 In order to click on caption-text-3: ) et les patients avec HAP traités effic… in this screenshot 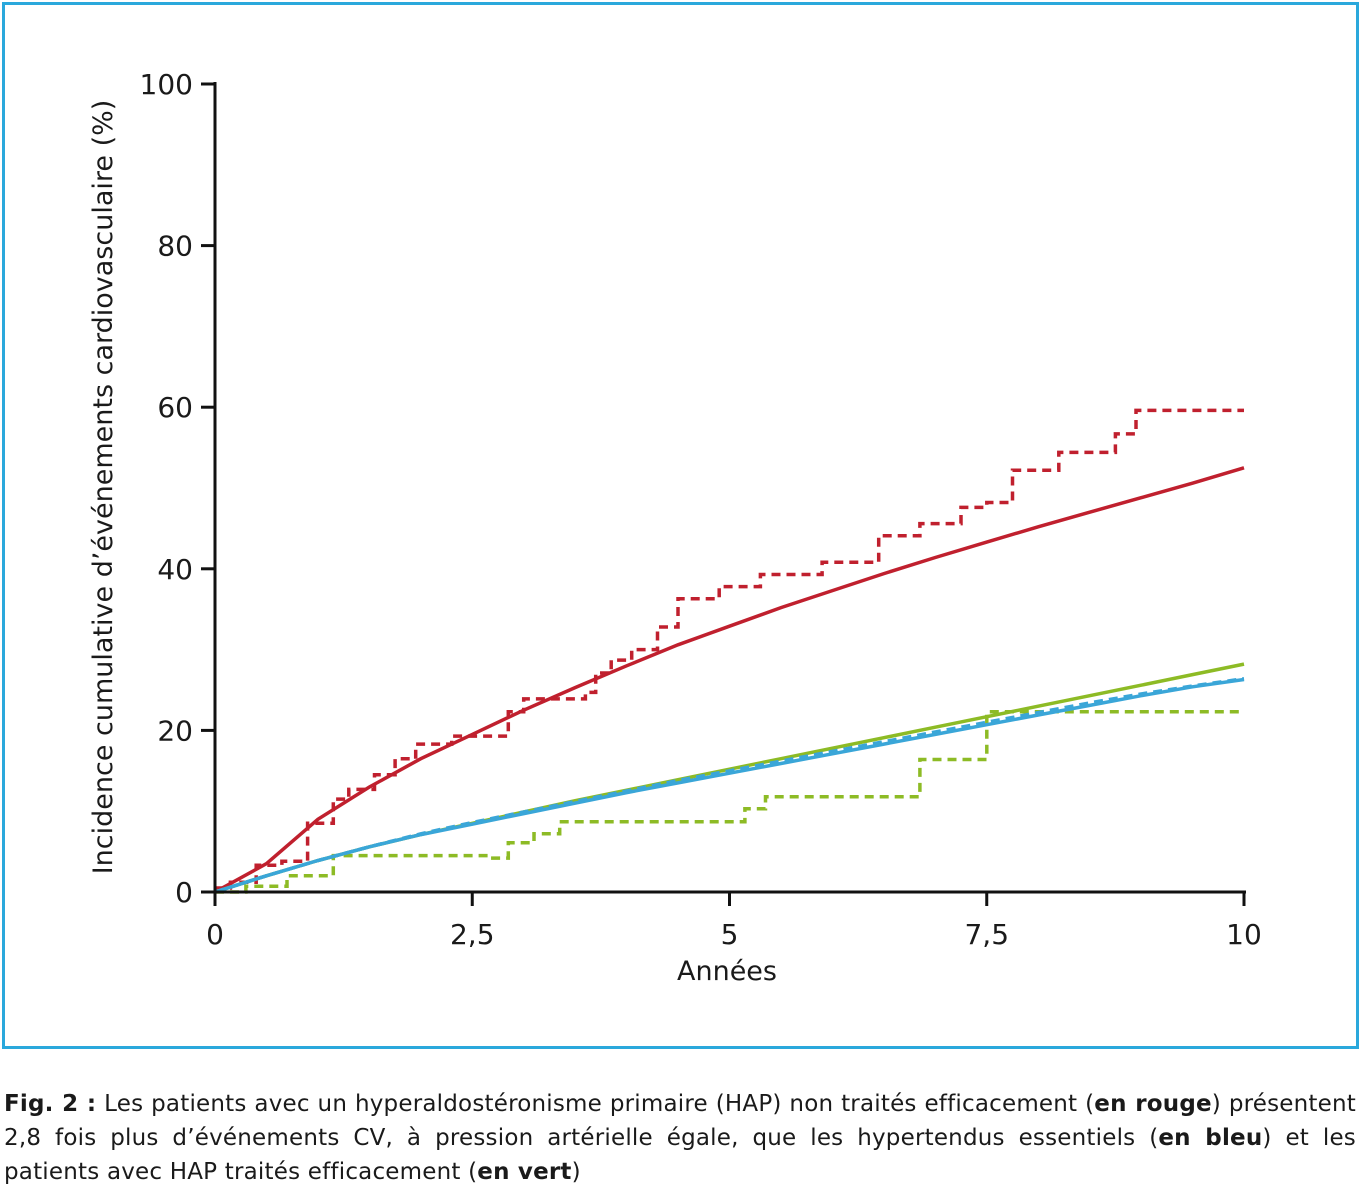, I will do `click(680, 1155)`.